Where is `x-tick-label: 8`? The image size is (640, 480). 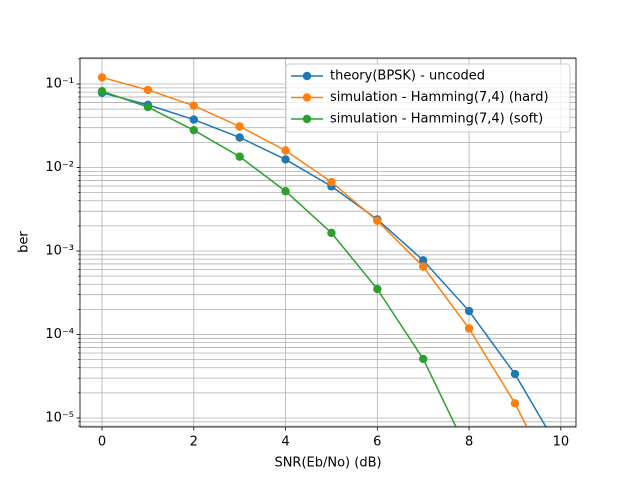
x-tick-label: 8 is located at coordinates (469, 442).